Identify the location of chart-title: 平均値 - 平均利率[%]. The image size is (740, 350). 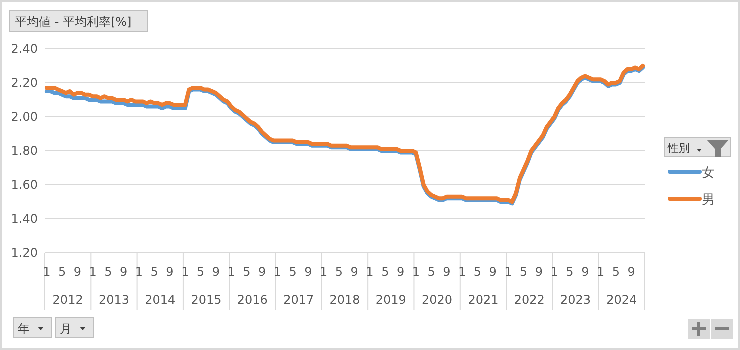
(73, 22).